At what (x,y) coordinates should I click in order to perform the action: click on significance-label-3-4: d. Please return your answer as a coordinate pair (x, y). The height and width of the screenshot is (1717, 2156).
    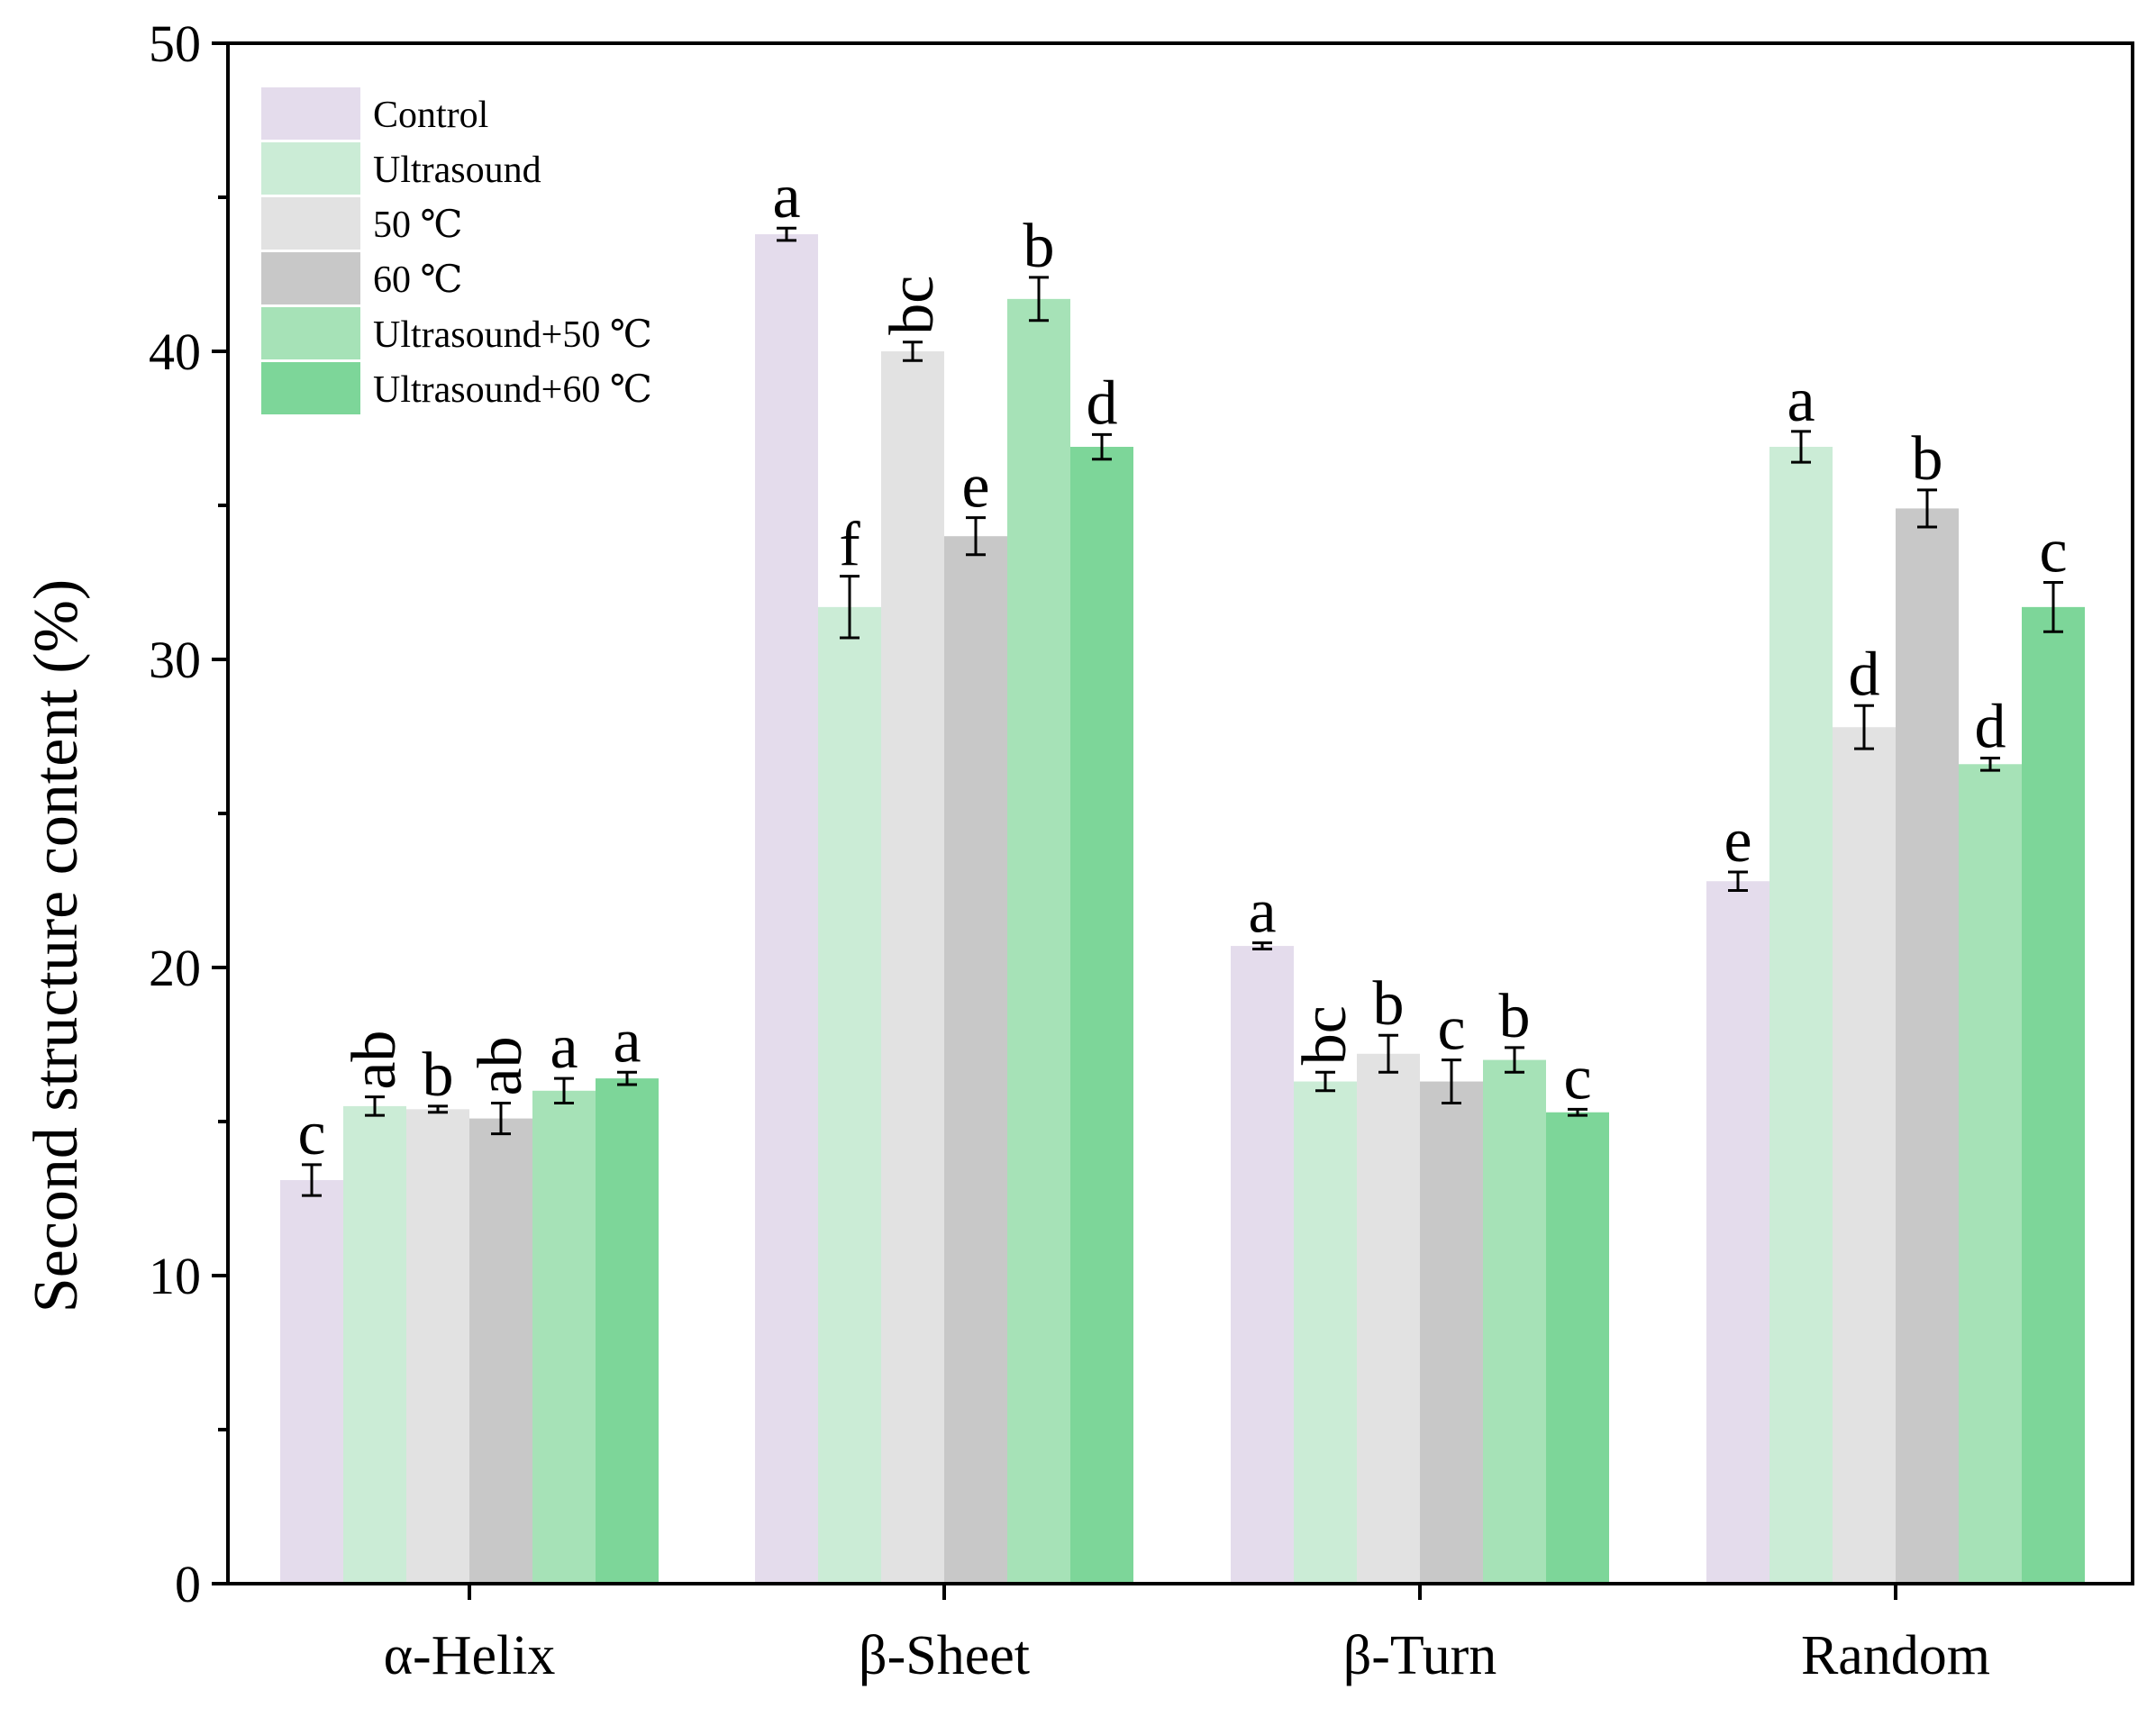
    Looking at the image, I should click on (1864, 674).